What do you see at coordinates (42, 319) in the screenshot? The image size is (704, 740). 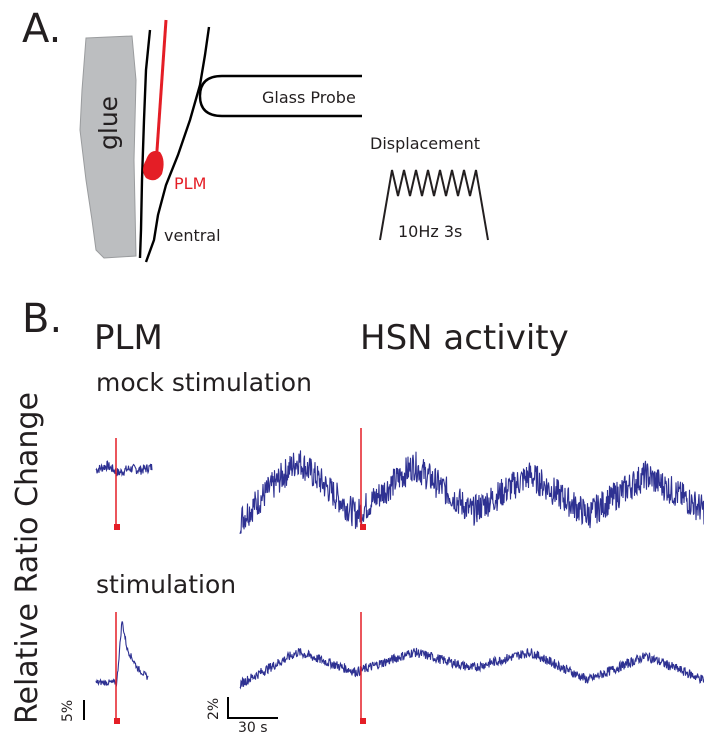 I see `panel-b-letter: B.` at bounding box center [42, 319].